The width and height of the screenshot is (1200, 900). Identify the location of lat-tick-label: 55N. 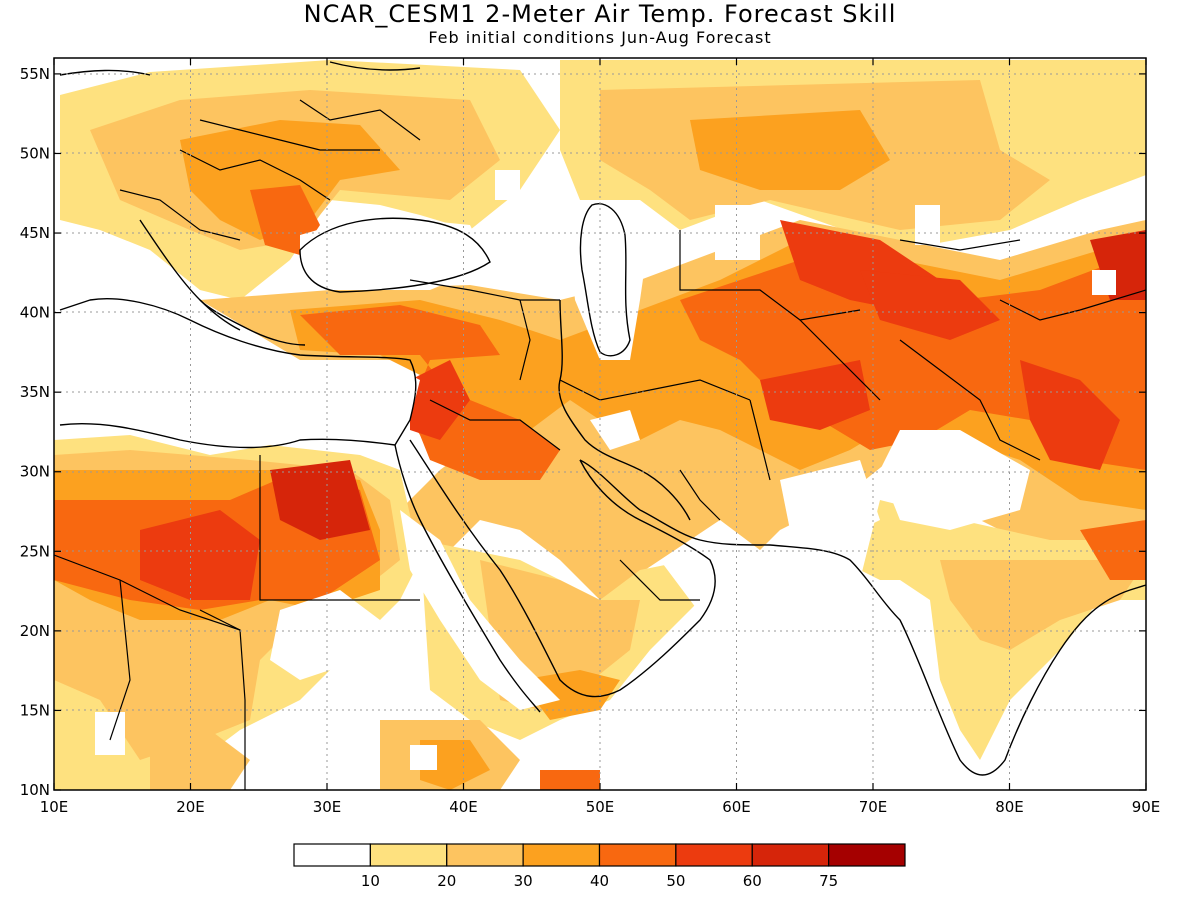
(35, 74).